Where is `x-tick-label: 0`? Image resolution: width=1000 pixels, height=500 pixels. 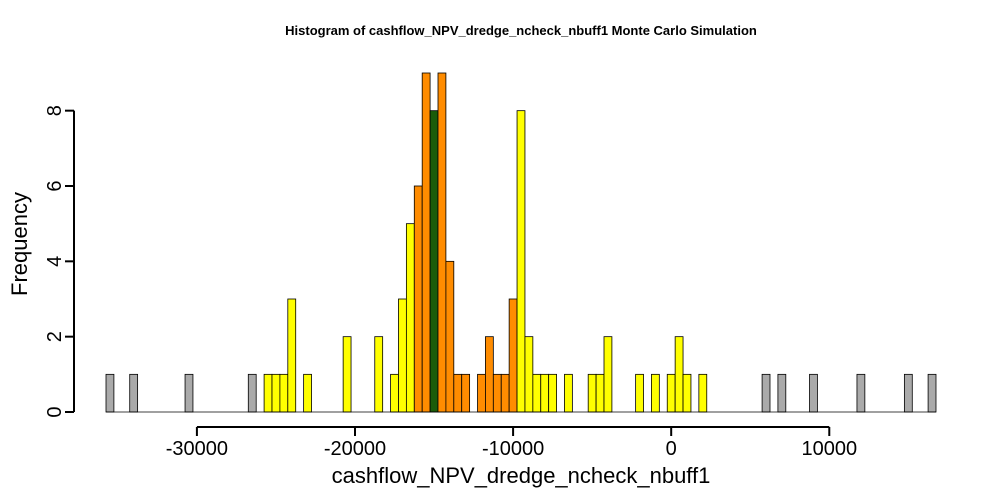
x-tick-label: 0 is located at coordinates (671, 449).